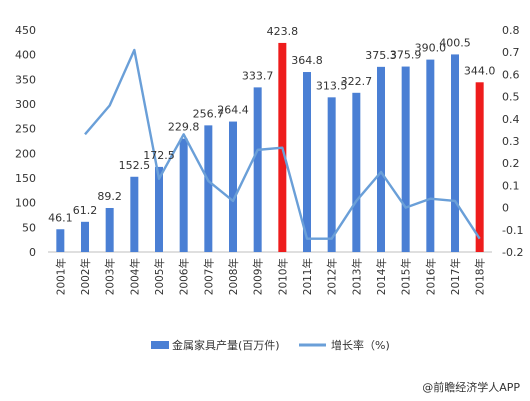  I want to click on x-tick-label: 2004年, so click(134, 276).